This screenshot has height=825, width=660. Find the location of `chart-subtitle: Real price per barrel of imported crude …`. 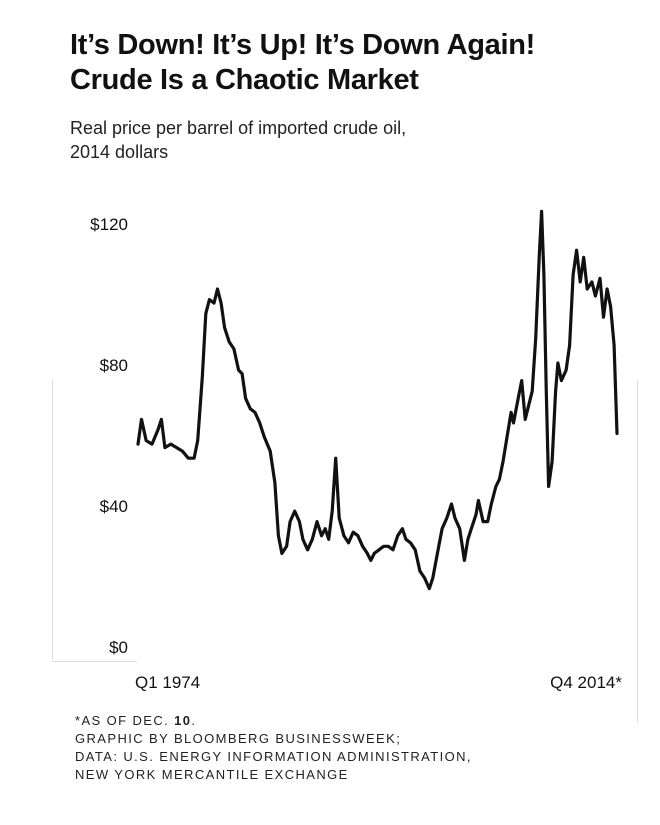

chart-subtitle: Real price per barrel of imported crude … is located at coordinates (340, 140).